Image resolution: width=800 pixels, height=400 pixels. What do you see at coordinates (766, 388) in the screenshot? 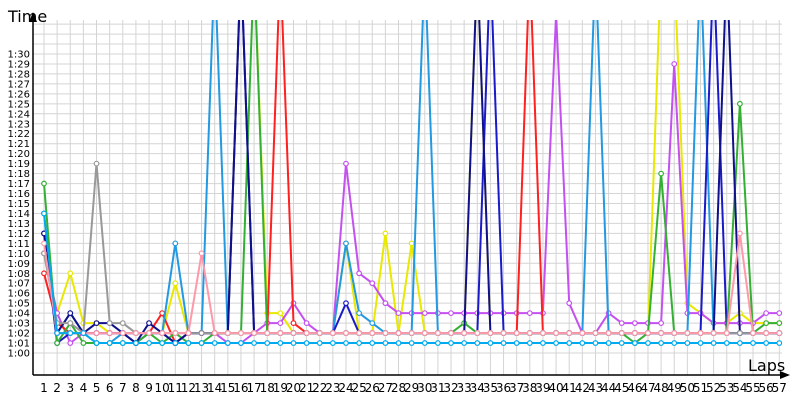
I see `x-tick-label: 56` at bounding box center [766, 388].